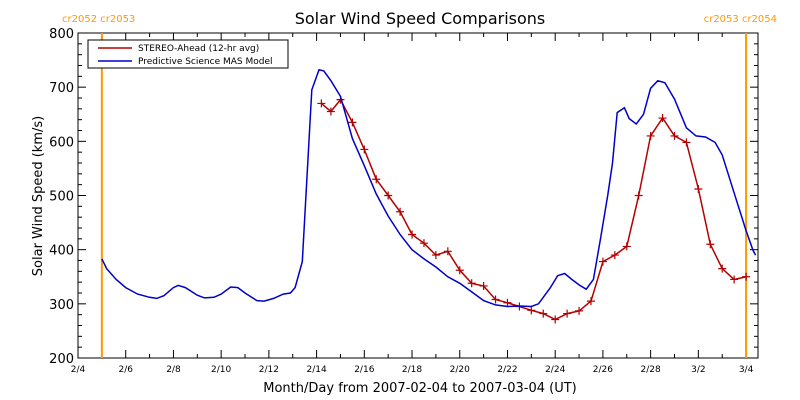  Describe the element at coordinates (173, 370) in the screenshot. I see `x-tick-label: 2/8` at that location.